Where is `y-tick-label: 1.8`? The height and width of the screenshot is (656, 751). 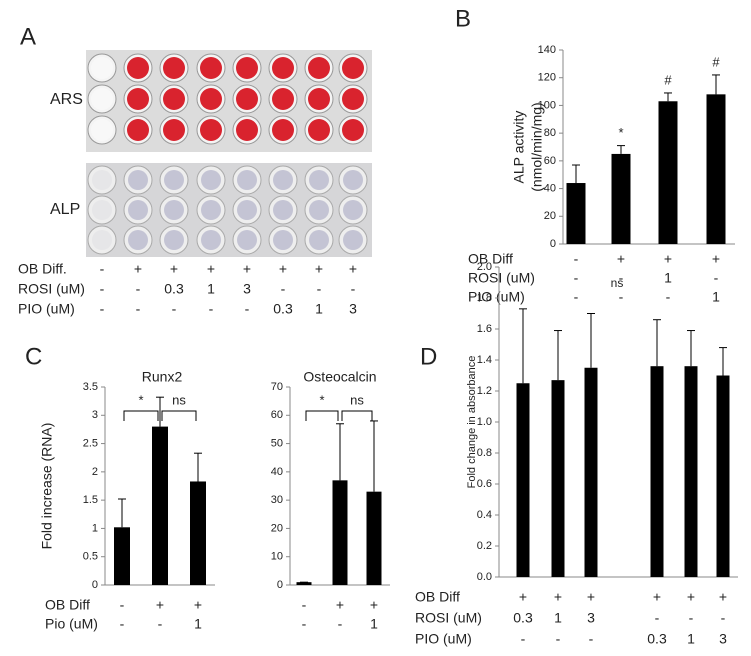 y-tick-label: 1.8 is located at coordinates (484, 298).